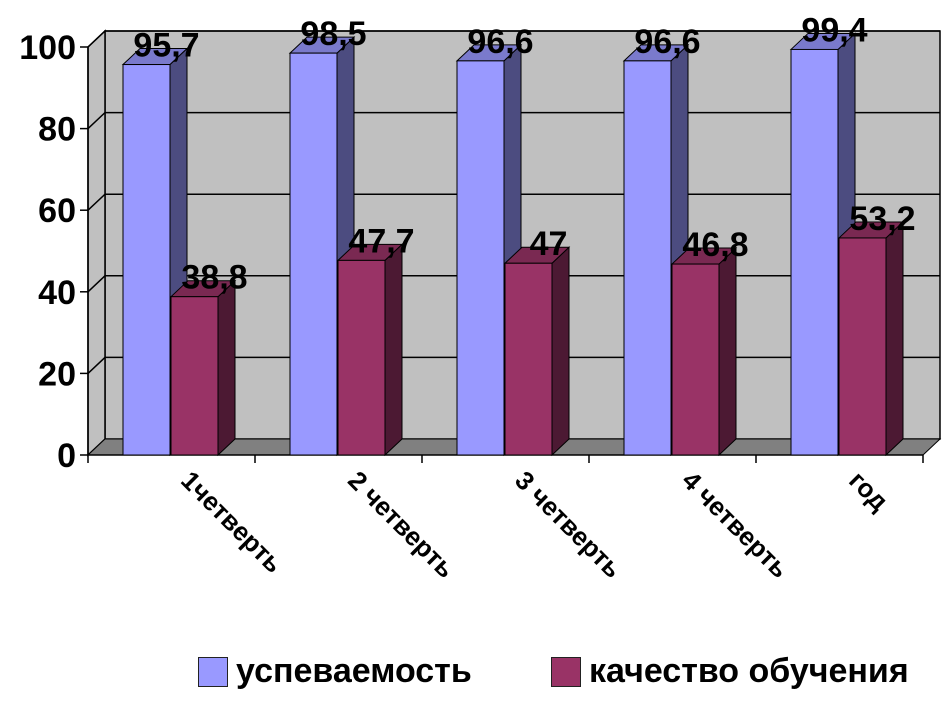 This screenshot has height=701, width=948. What do you see at coordinates (66, 456) in the screenshot?
I see `y-tick-label: 0` at bounding box center [66, 456].